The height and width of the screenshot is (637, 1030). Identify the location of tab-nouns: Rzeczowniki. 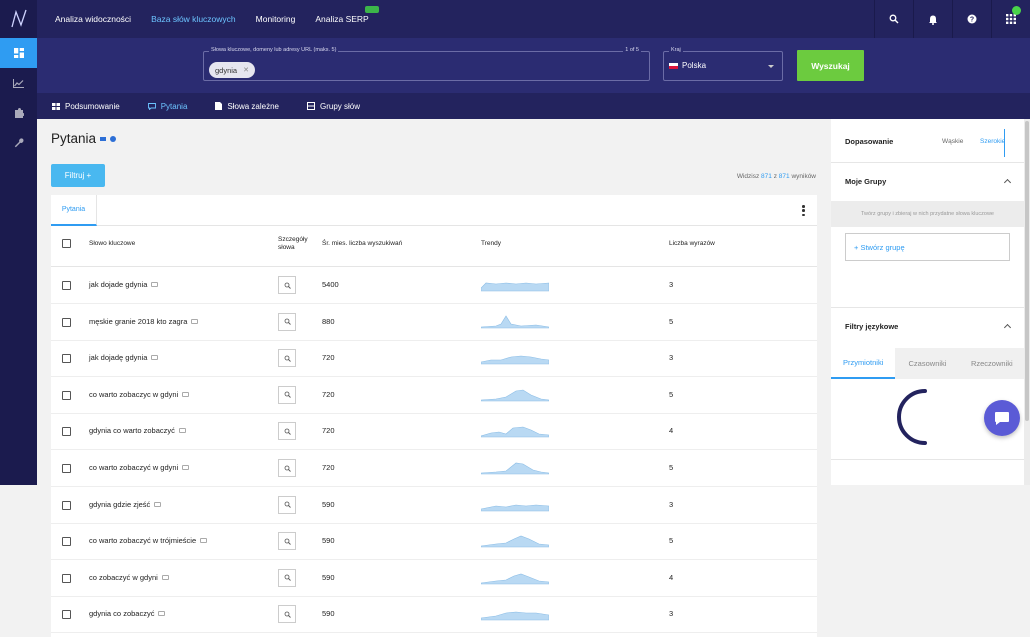
(991, 363).